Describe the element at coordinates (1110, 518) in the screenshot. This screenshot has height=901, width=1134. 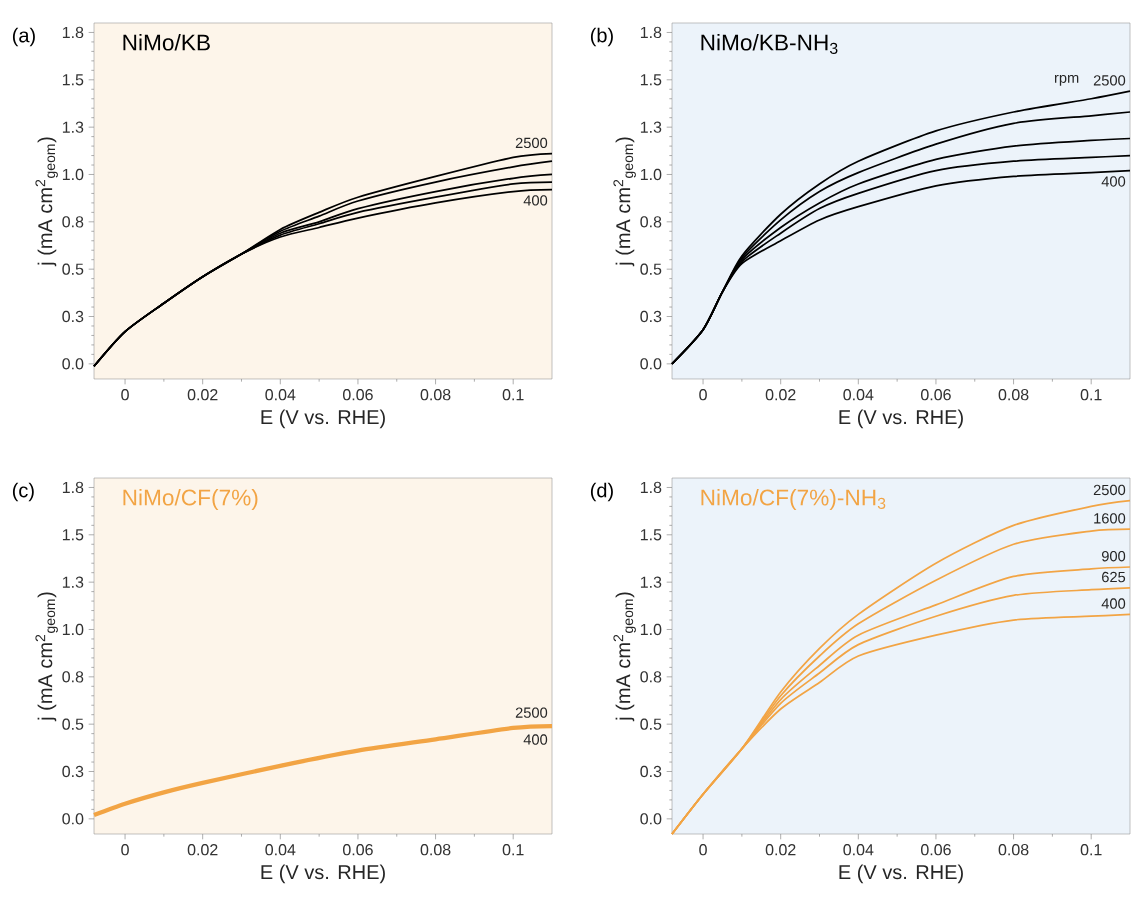
I see `series-label: 1600` at that location.